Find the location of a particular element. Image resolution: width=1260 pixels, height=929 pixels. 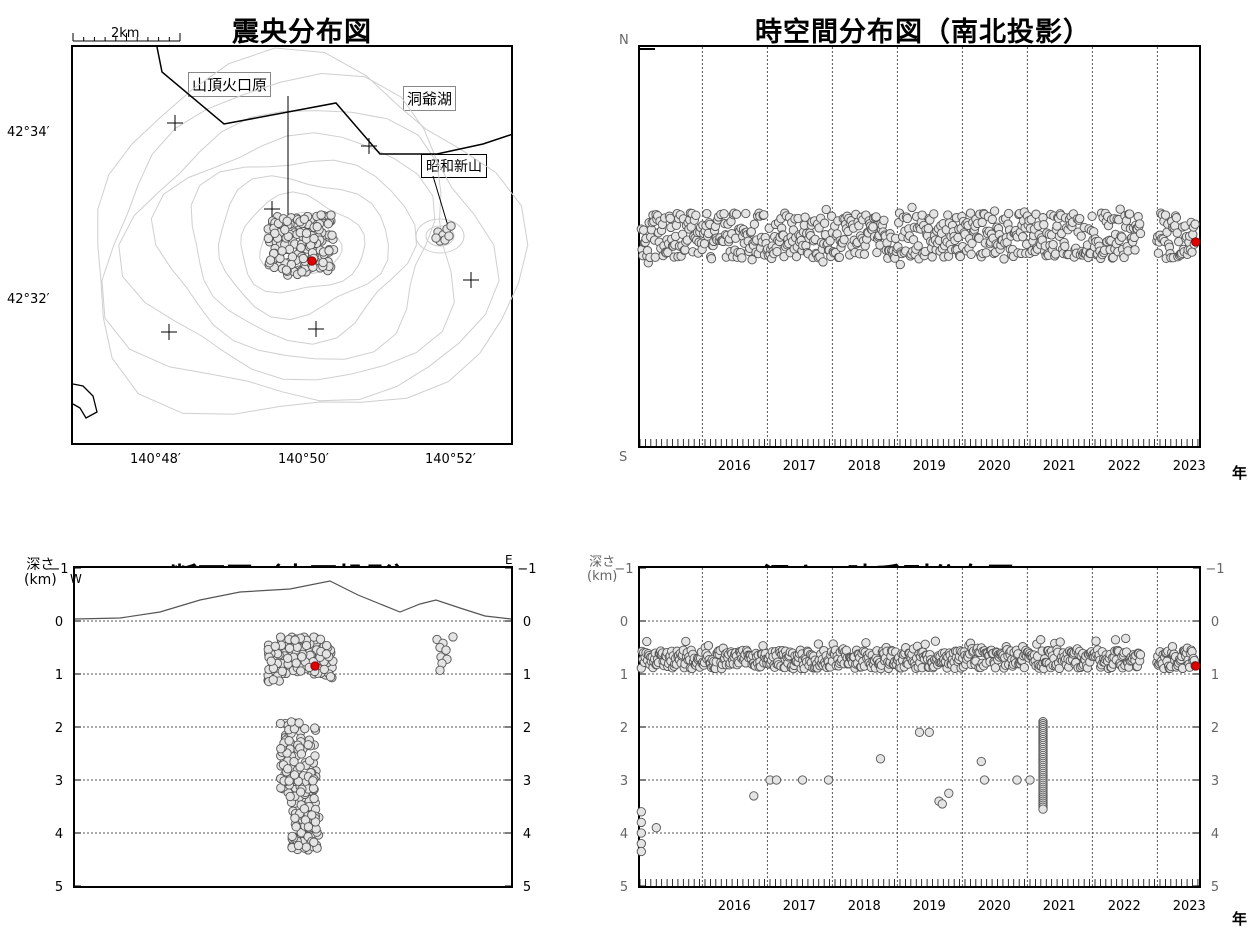

cs-topography-profile is located at coordinates (293, 600).